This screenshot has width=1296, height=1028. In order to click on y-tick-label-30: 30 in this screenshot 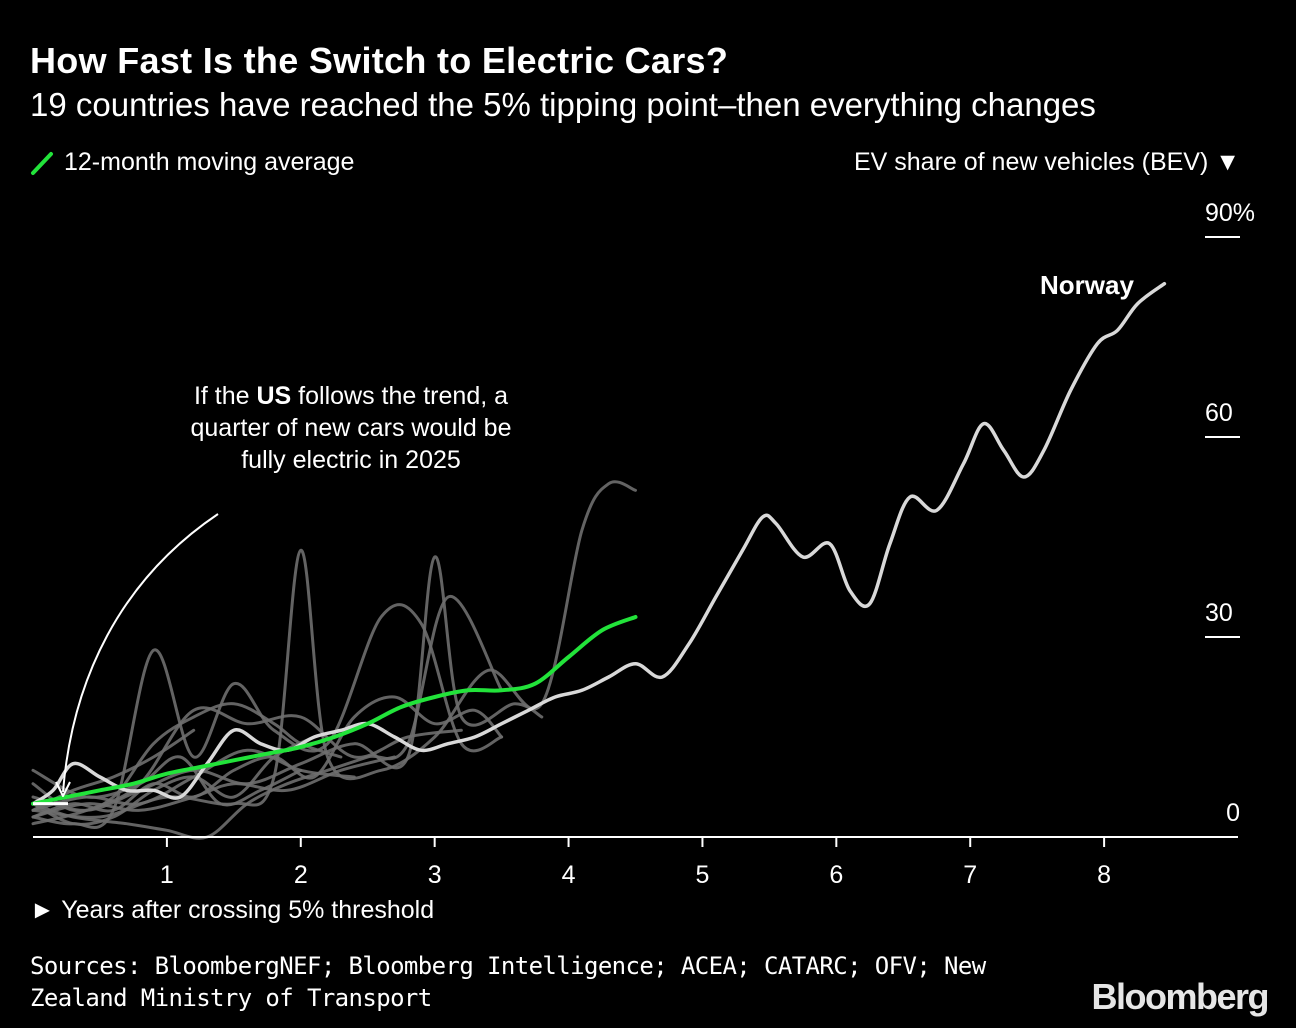, I will do `click(1219, 613)`.